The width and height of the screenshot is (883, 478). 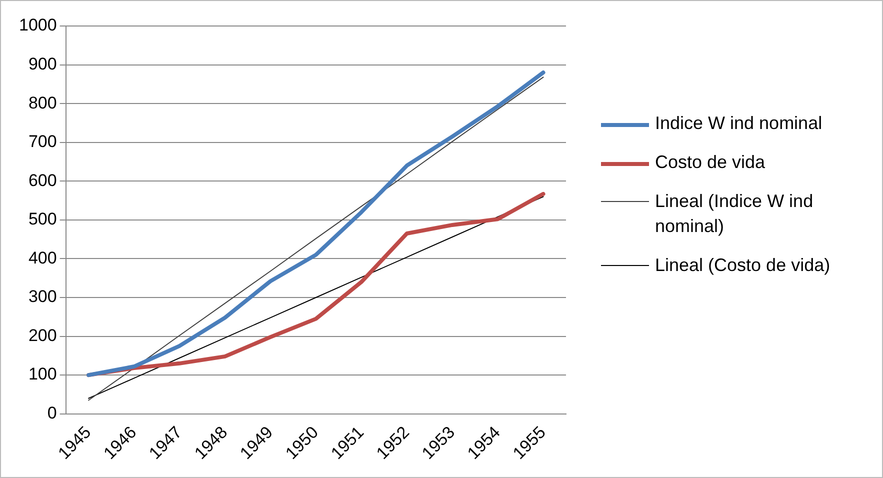 I want to click on y-tick-label: 200, so click(x=42, y=335).